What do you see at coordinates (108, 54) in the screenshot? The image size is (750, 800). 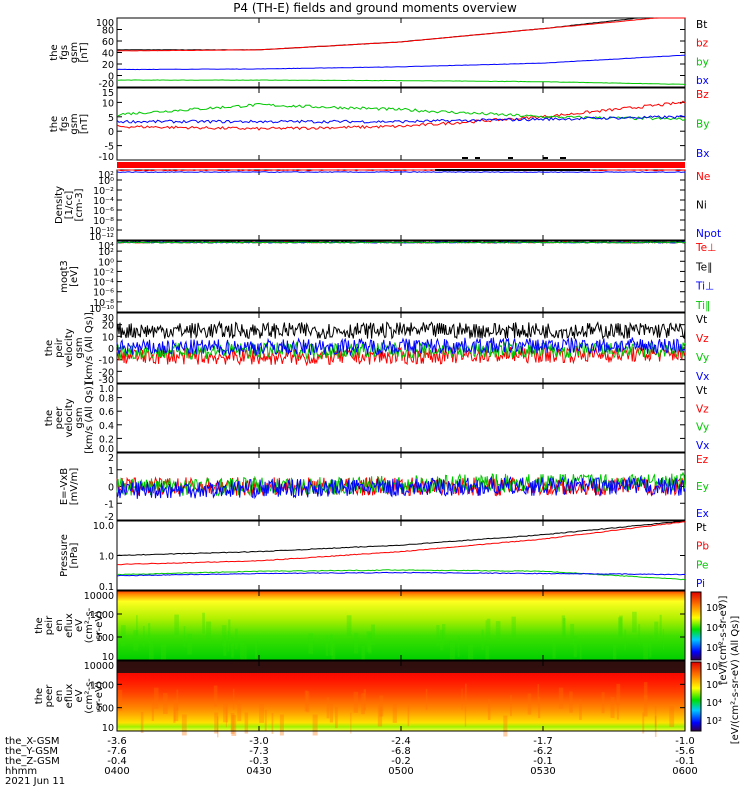 I see `y-tick-label: 40` at bounding box center [108, 54].